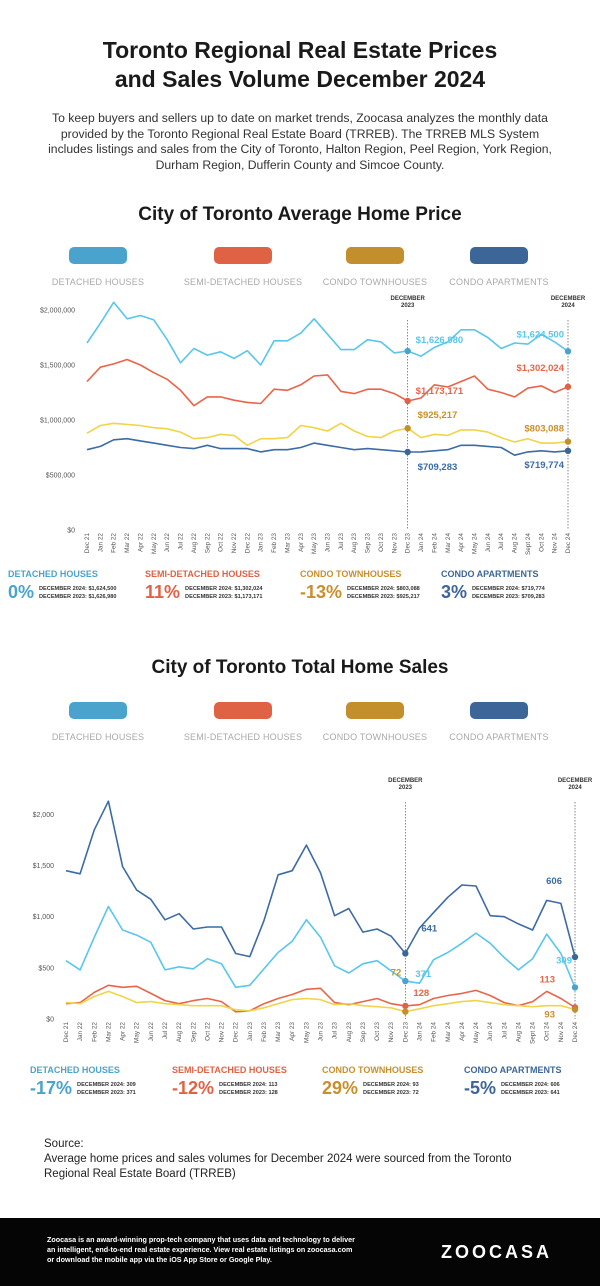 Image resolution: width=600 pixels, height=1286 pixels. I want to click on sales-stat-line2: DECEMBER 2023: 72, so click(391, 1092).